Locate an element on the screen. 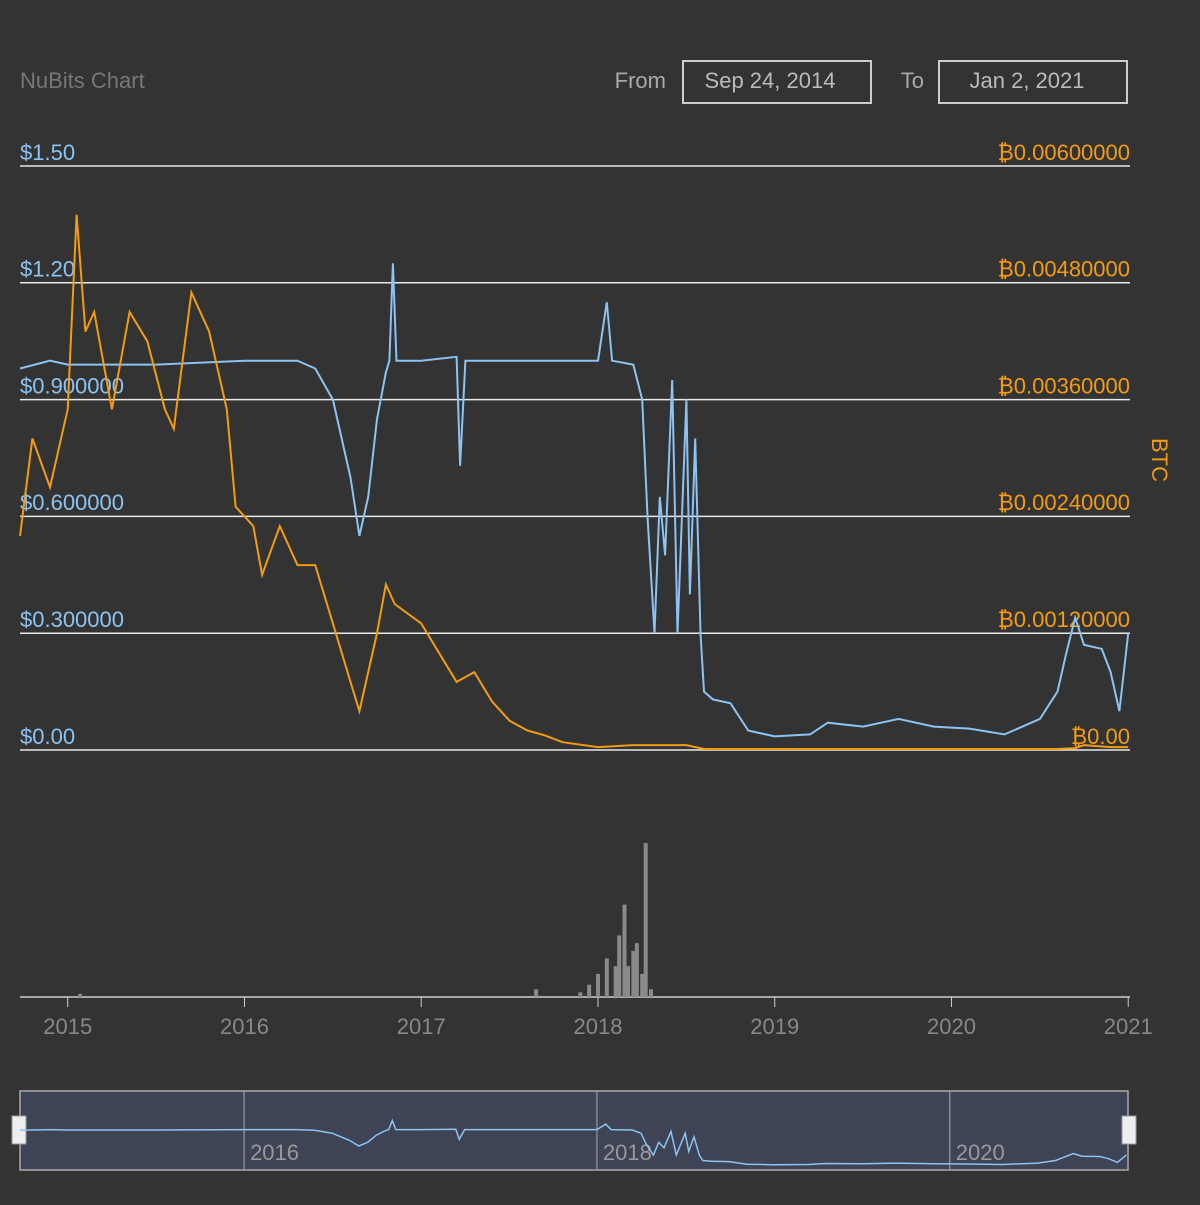 This screenshot has width=1200, height=1205. to-date: Jan 2, 2021 is located at coordinates (1027, 80).